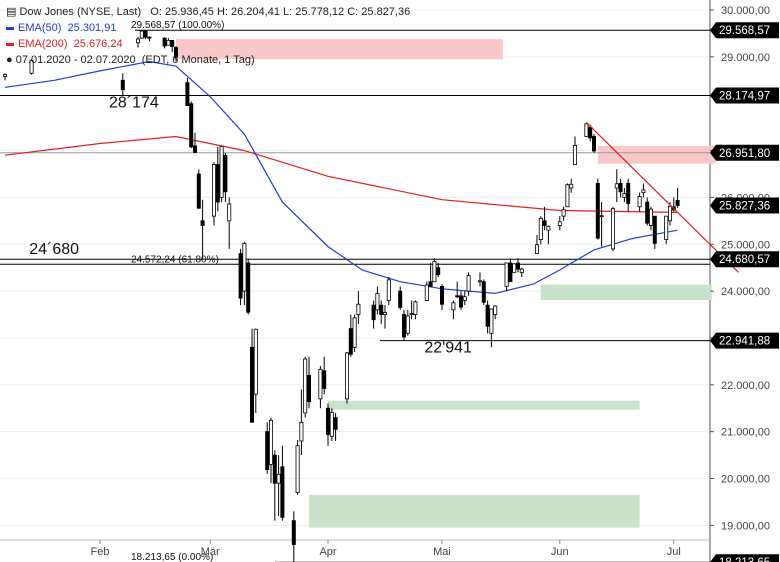 The image size is (780, 562). I want to click on ema50-value: 25.301,91, so click(92, 28).